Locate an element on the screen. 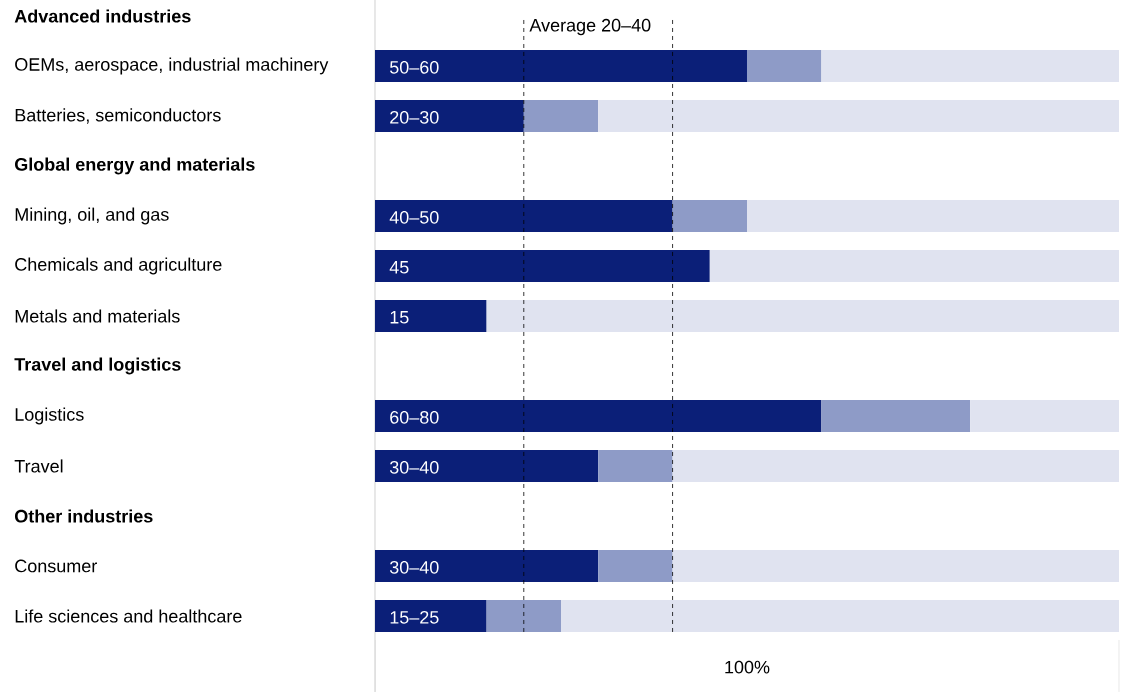 The width and height of the screenshot is (1121, 692). y-tick-label: Metals and materials is located at coordinates (97, 316).